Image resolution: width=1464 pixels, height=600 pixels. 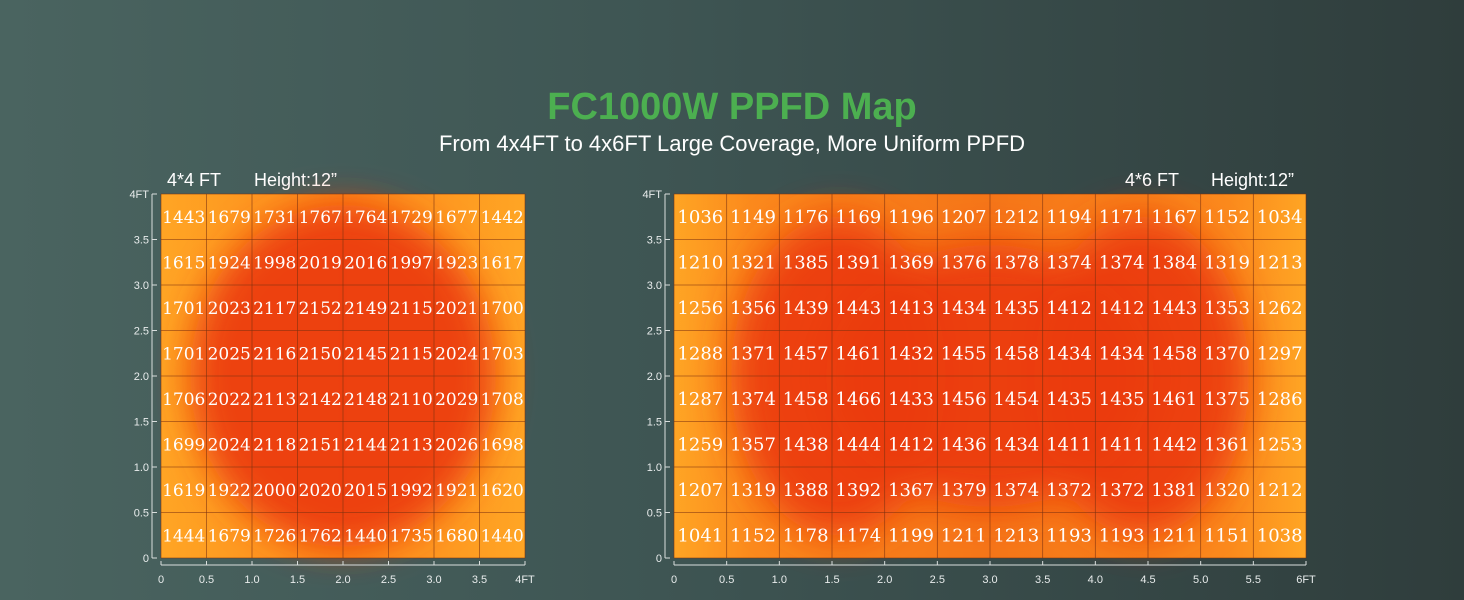 I want to click on cell-value: 1210, so click(x=700, y=262).